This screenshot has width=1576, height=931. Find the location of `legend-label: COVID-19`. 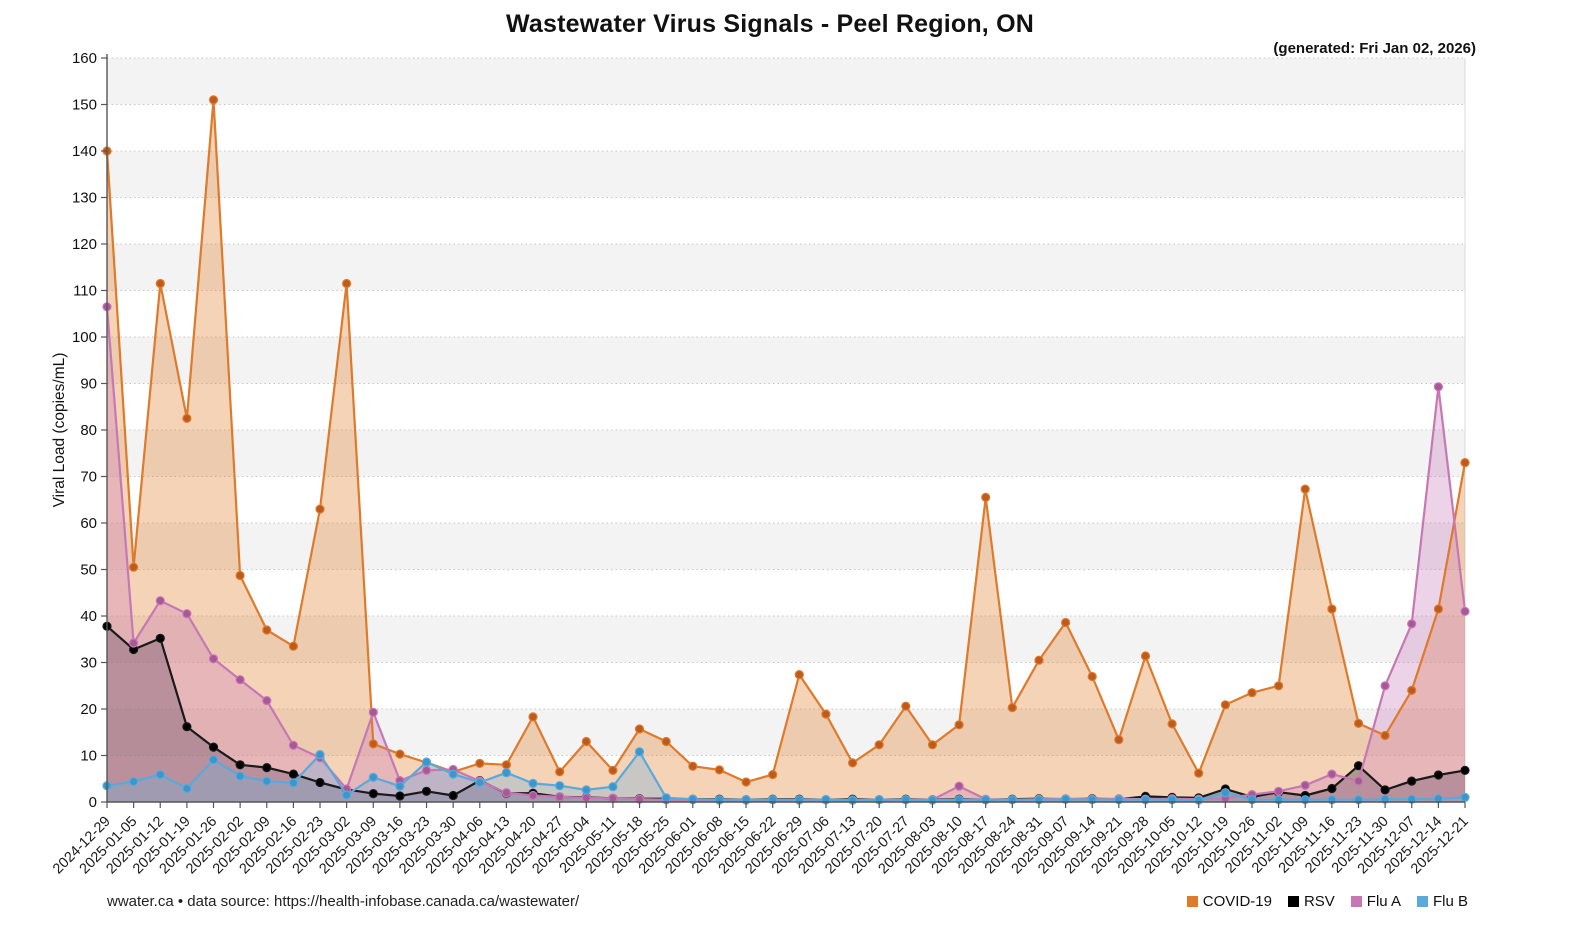

legend-label: COVID-19 is located at coordinates (1237, 901).